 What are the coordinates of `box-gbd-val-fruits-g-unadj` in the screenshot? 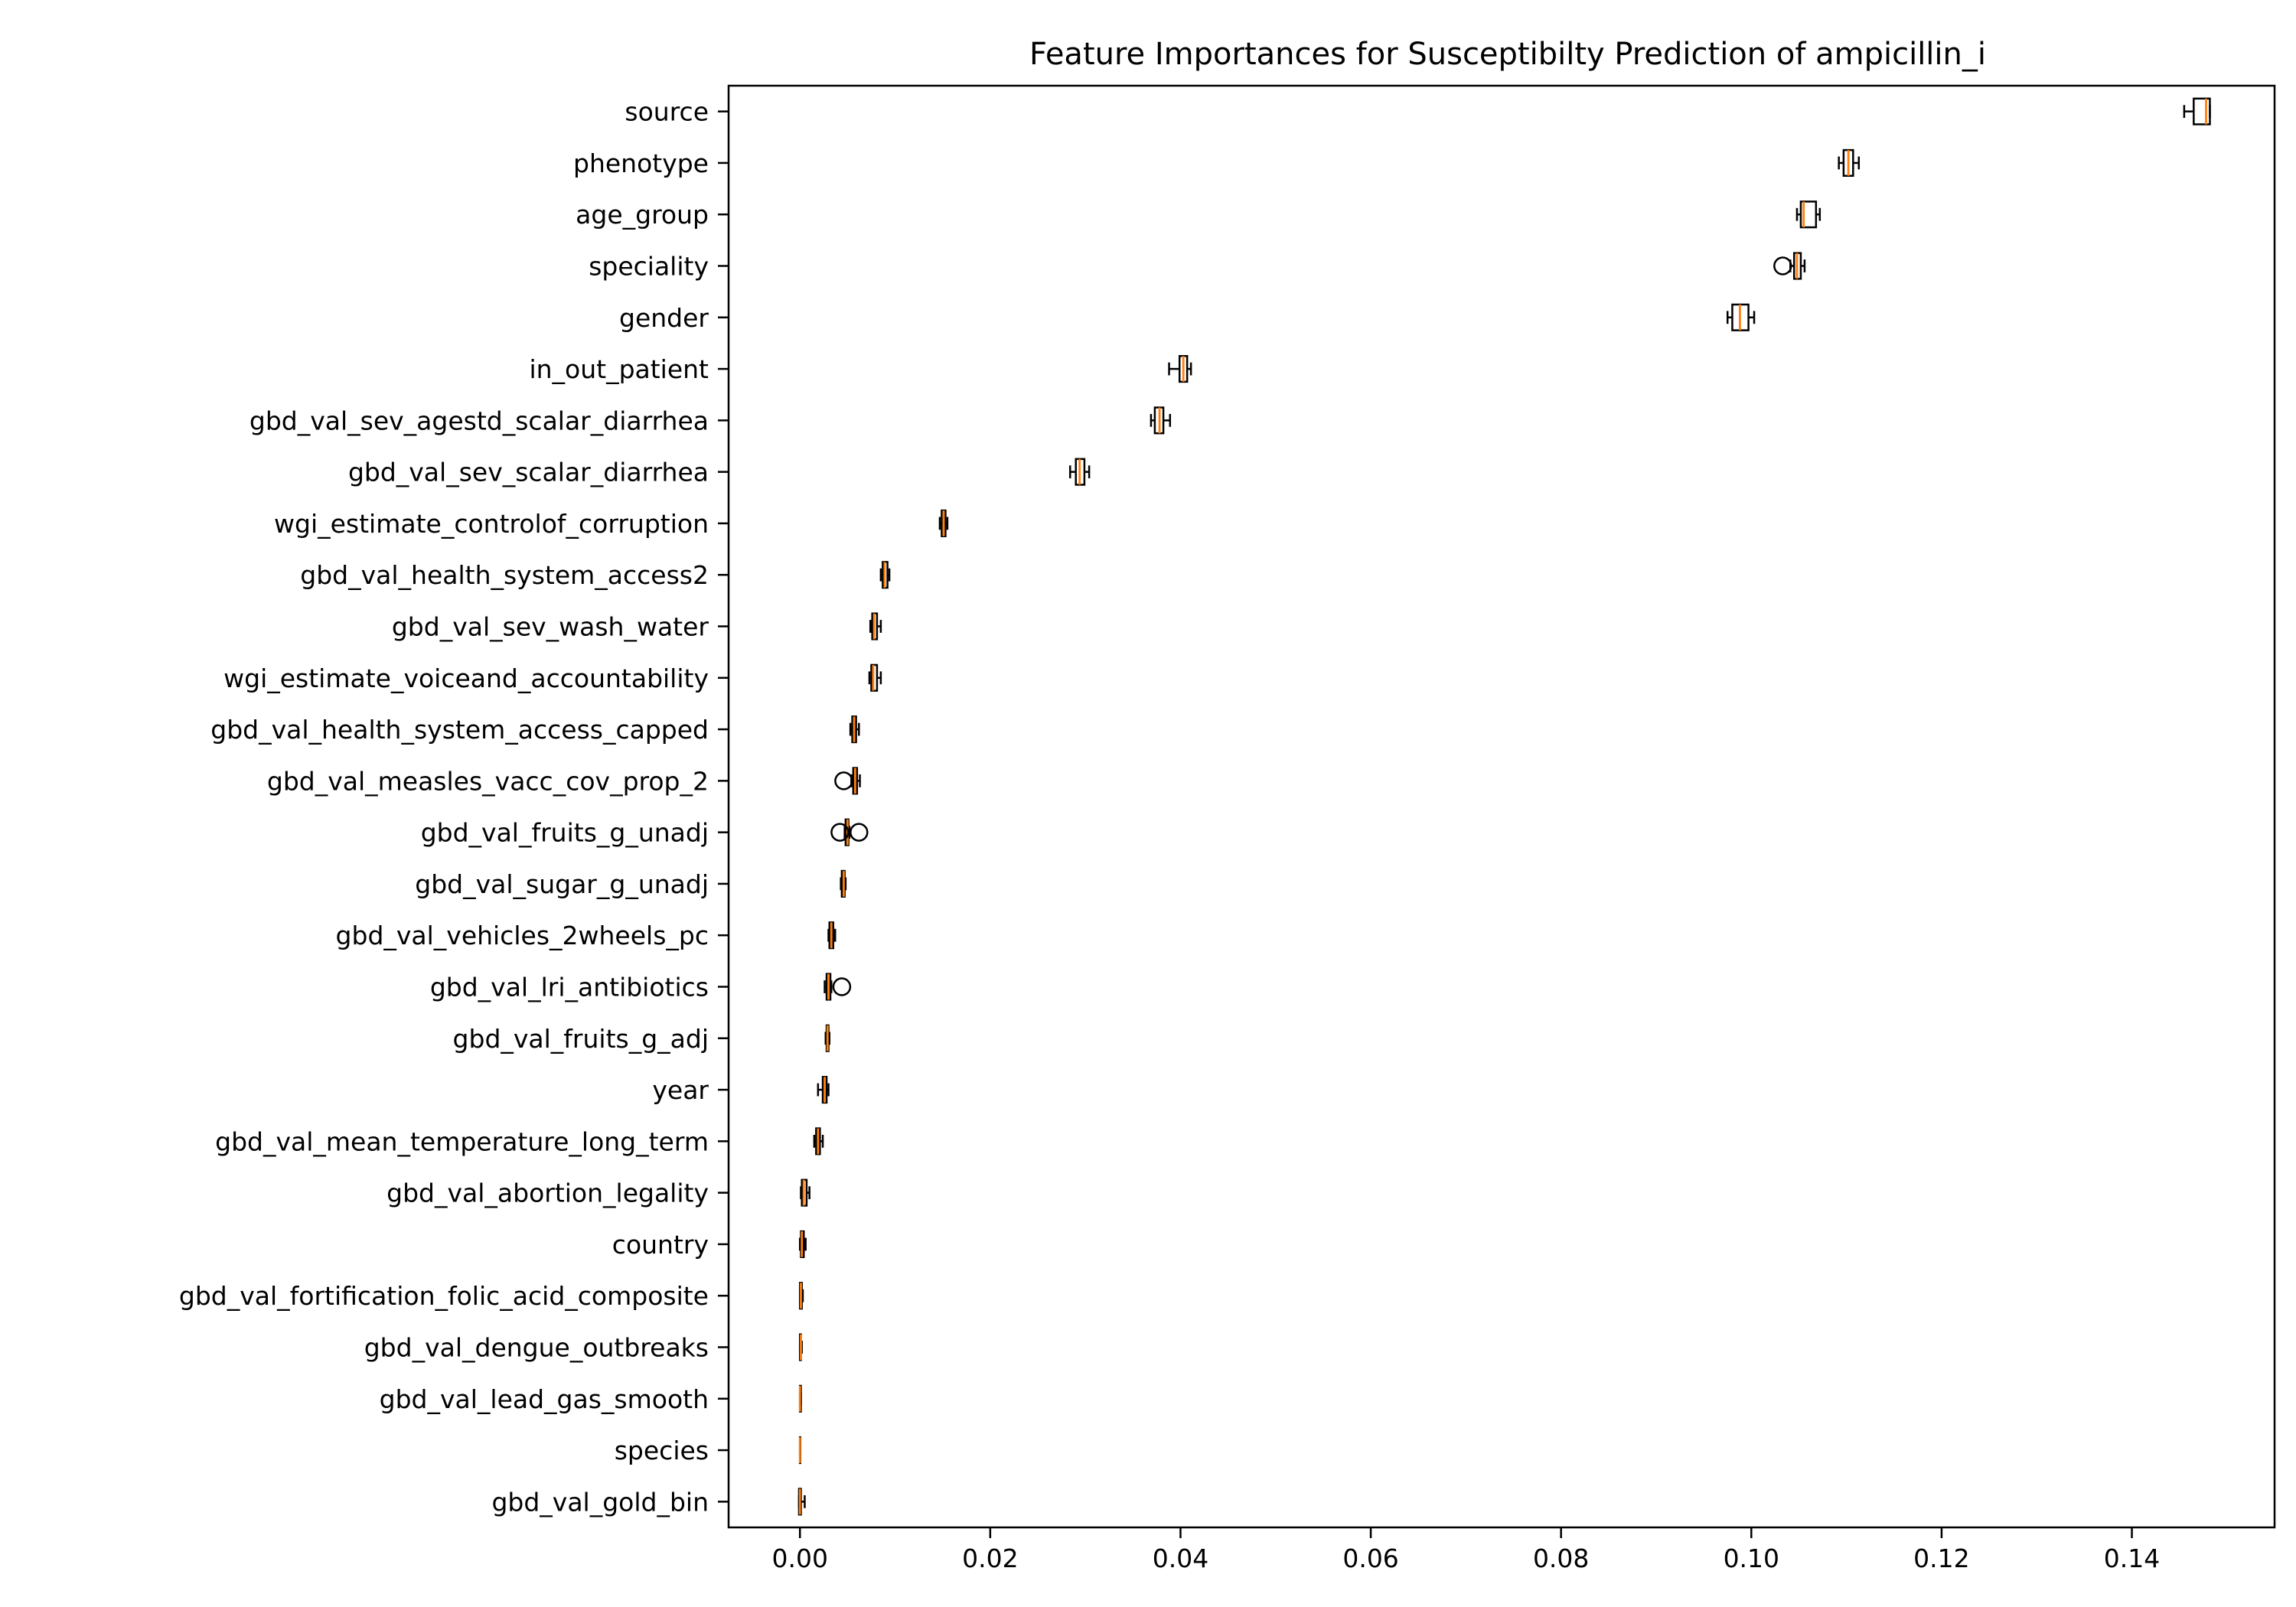 It's located at (849, 832).